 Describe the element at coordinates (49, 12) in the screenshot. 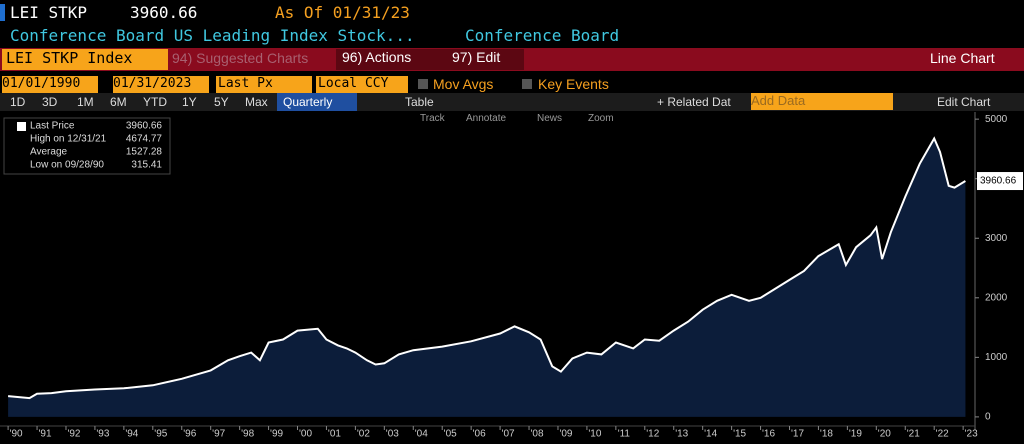

I see `ticker: LEI STKP` at that location.